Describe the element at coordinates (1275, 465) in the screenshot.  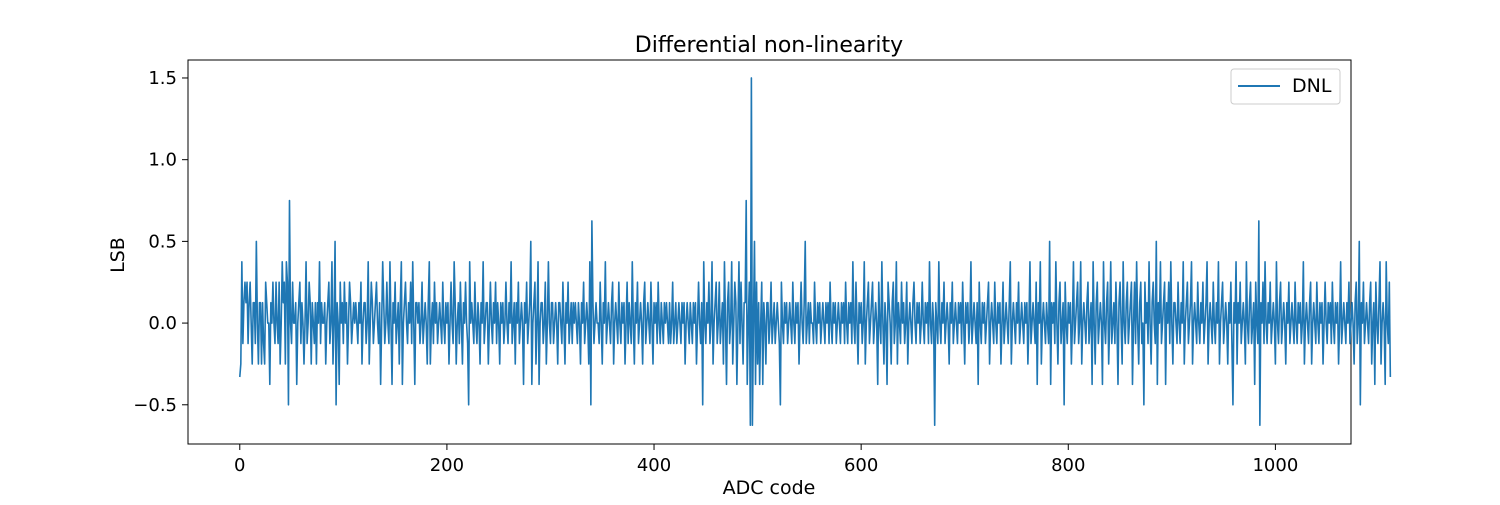
I see `x-tick-label: 1000` at that location.